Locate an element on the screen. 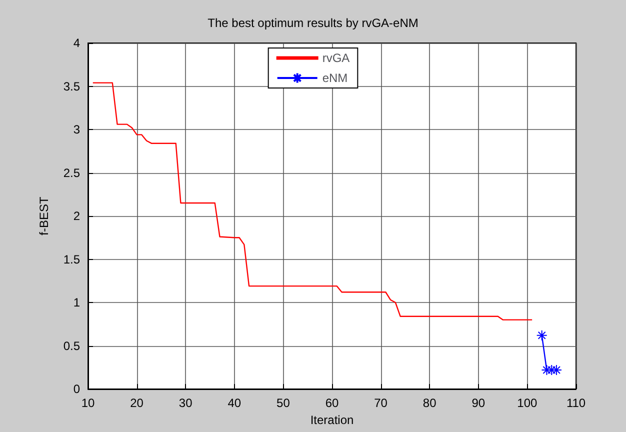 The width and height of the screenshot is (626, 432). y-tick-label: 3.5 is located at coordinates (71, 86).